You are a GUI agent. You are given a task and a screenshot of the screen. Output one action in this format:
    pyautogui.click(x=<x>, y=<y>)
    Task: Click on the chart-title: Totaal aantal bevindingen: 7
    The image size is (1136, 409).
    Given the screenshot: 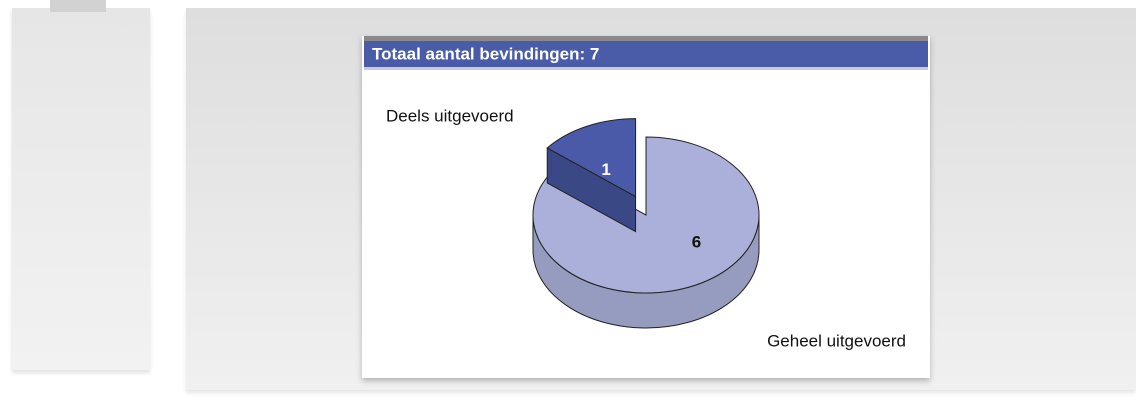 What is the action you would take?
    pyautogui.click(x=485, y=53)
    